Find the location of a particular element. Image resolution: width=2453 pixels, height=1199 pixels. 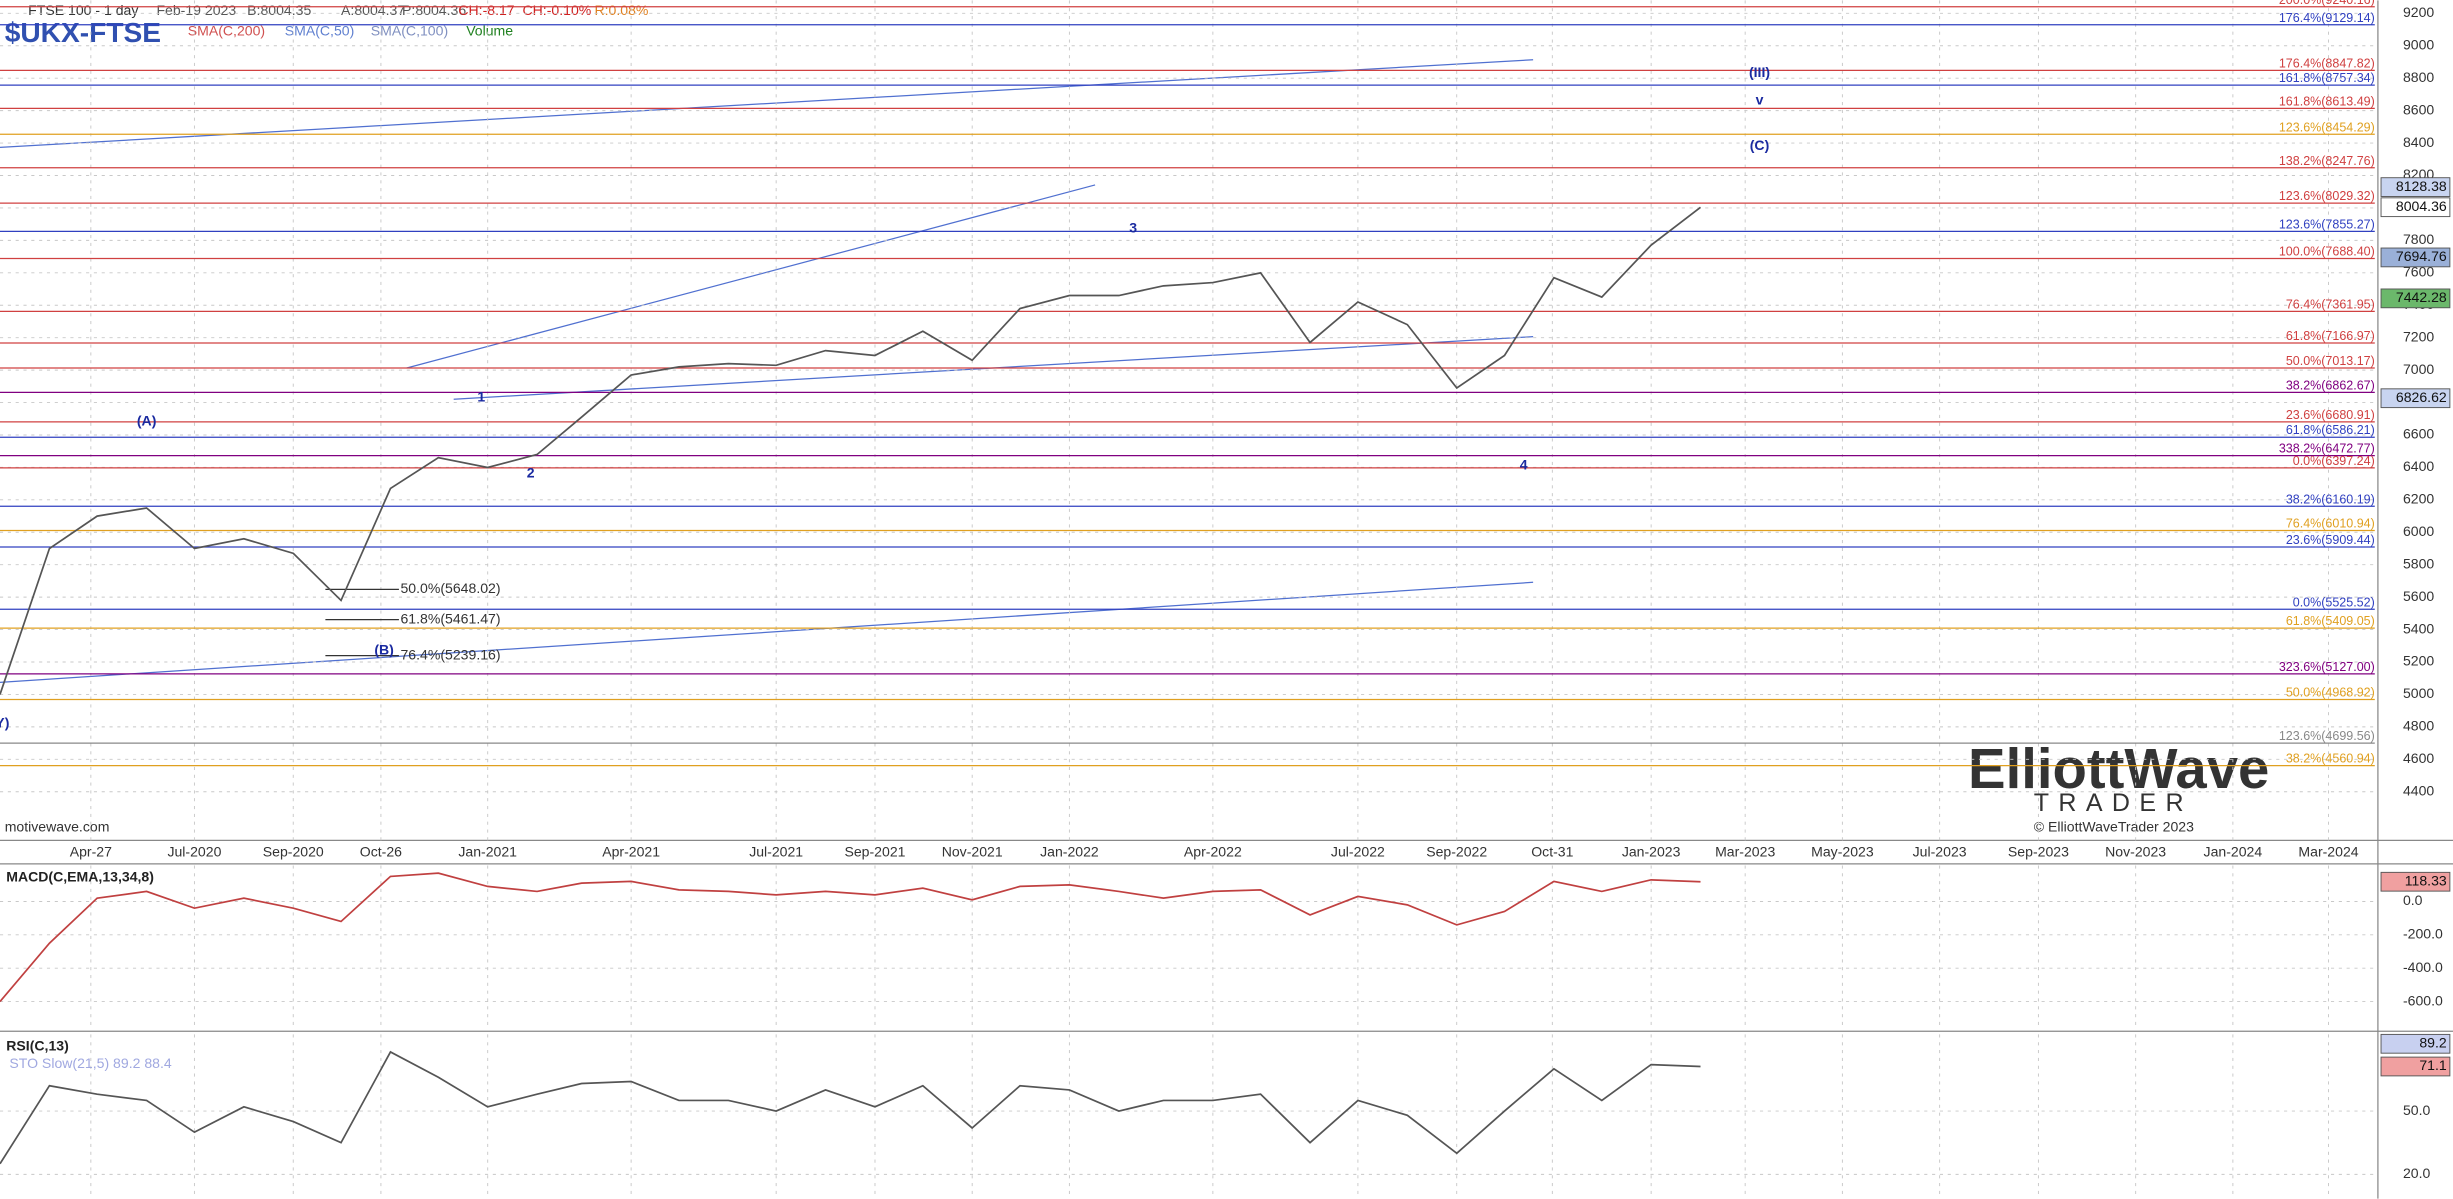

study: SMA(C,50) is located at coordinates (320, 30).